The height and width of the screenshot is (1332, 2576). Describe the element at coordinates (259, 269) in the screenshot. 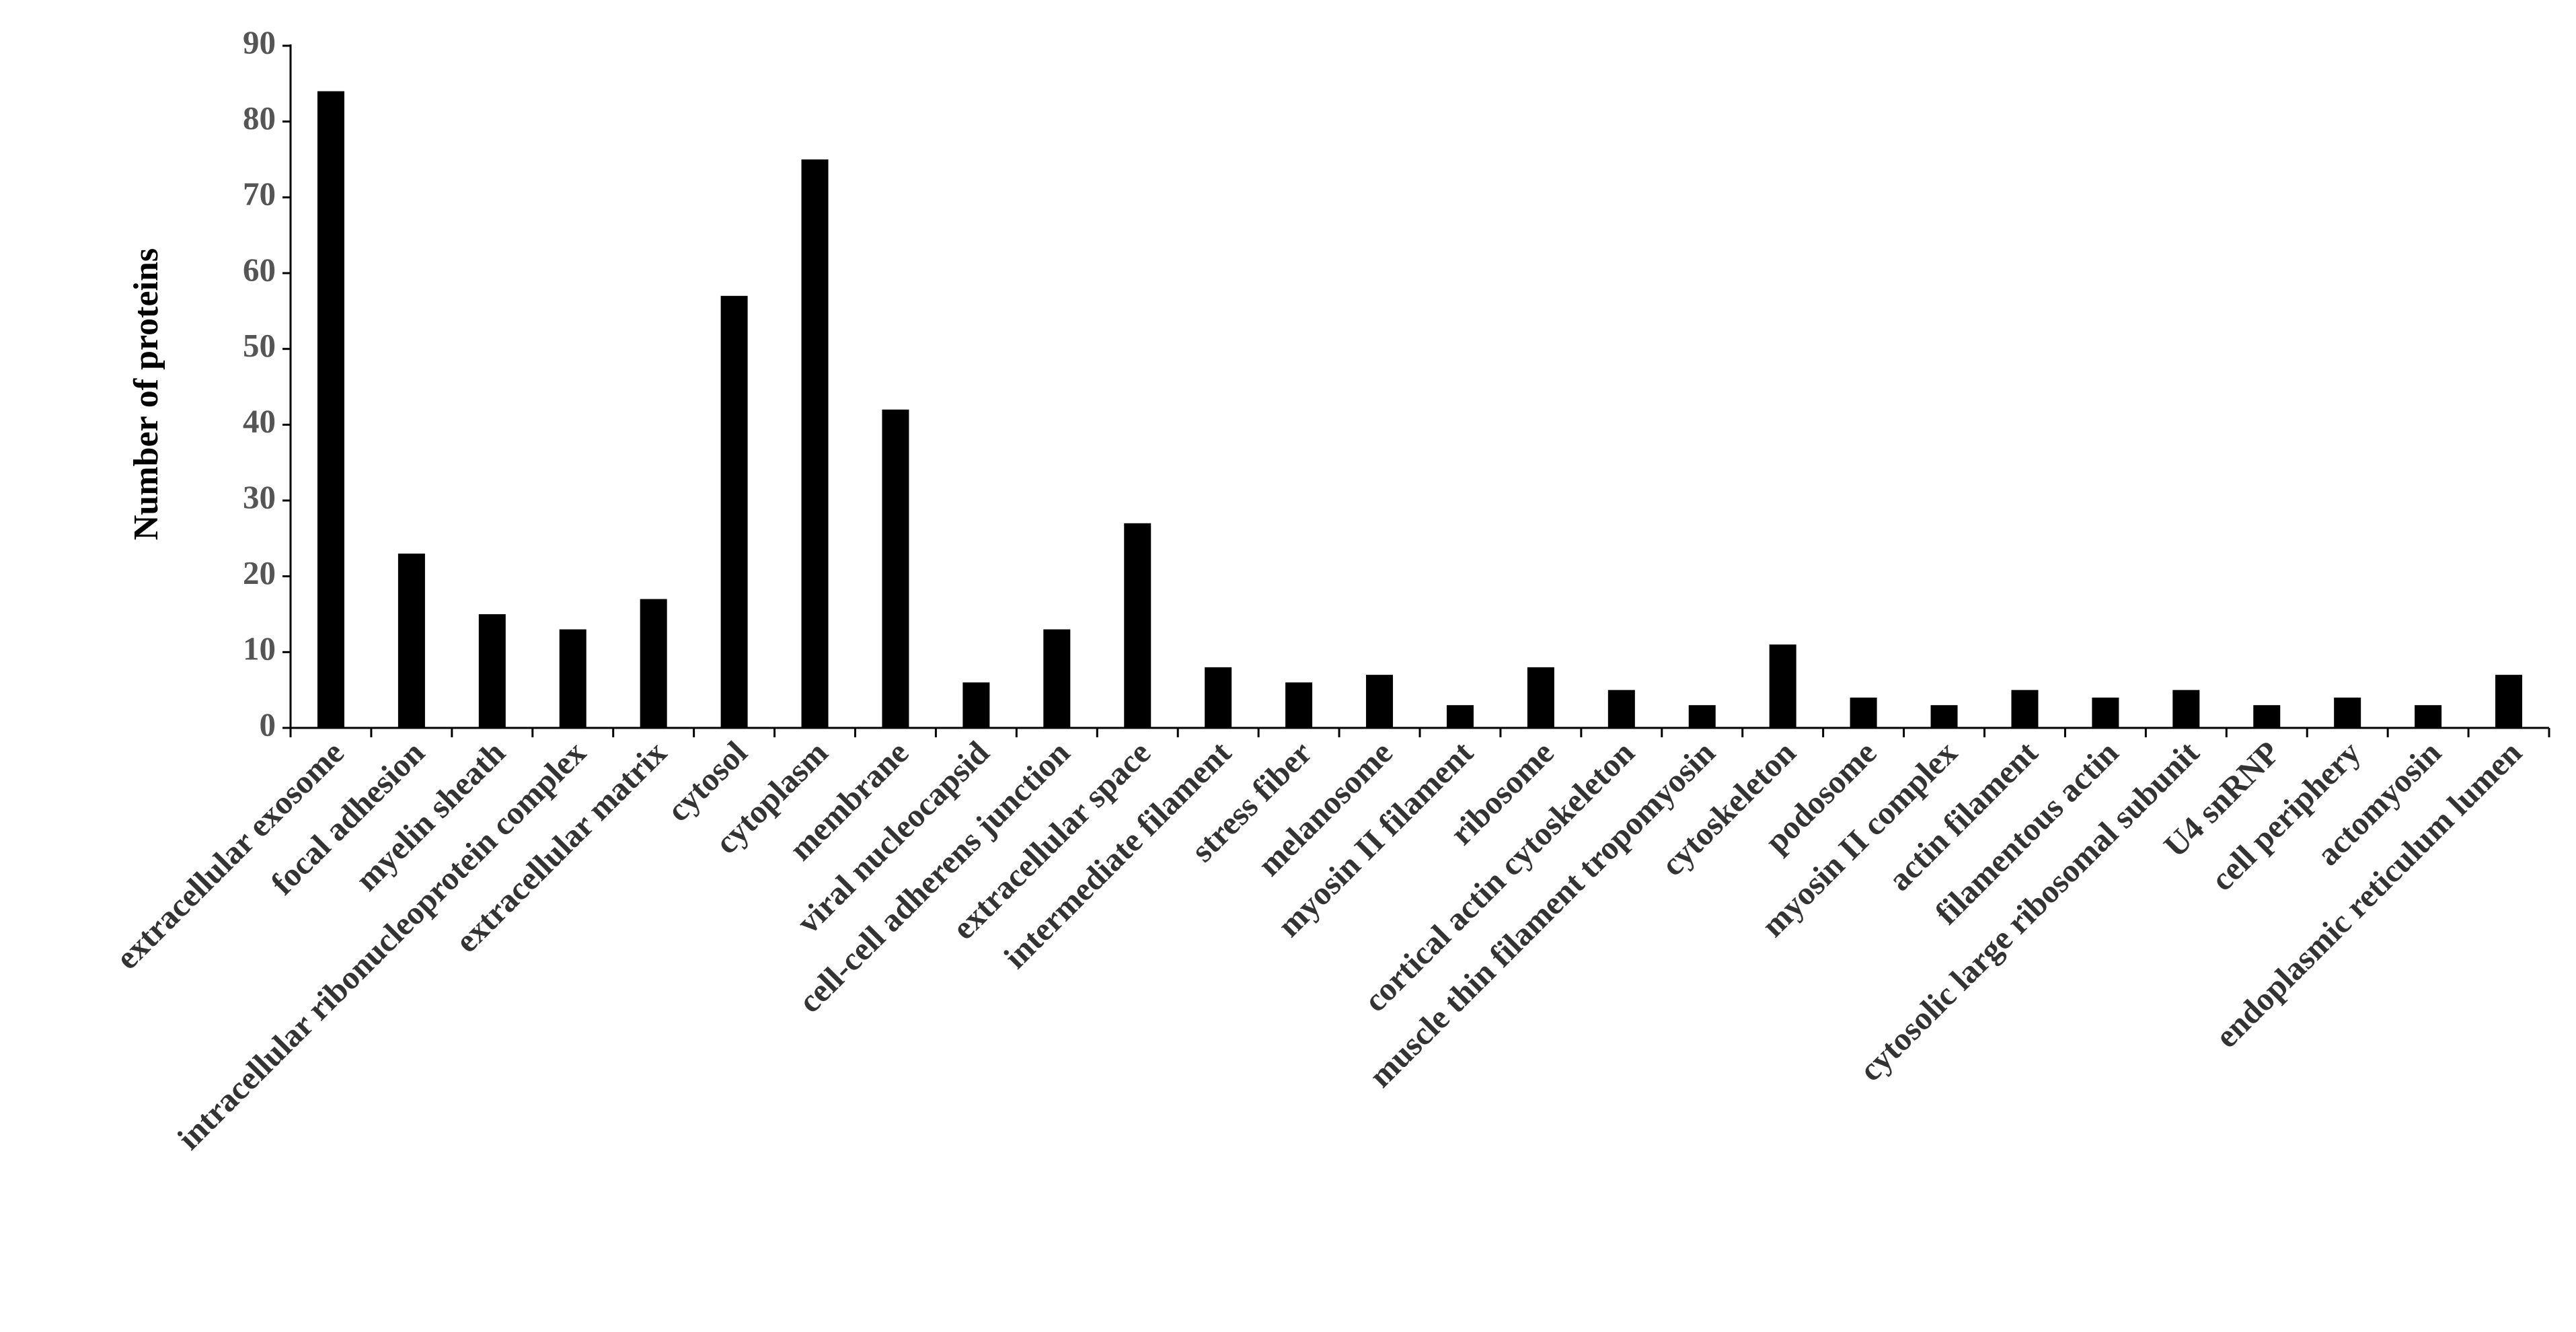

I see `y-tick-label: 60` at that location.